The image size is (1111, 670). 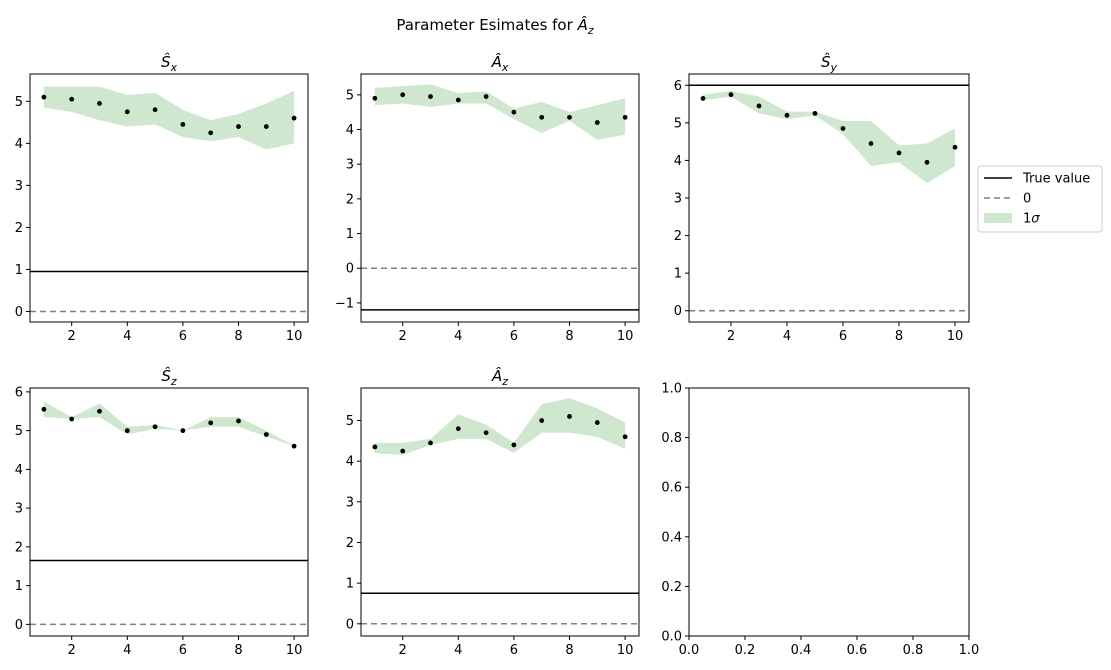 What do you see at coordinates (590, 30) in the screenshot?
I see `suptitle-subscript: z` at bounding box center [590, 30].